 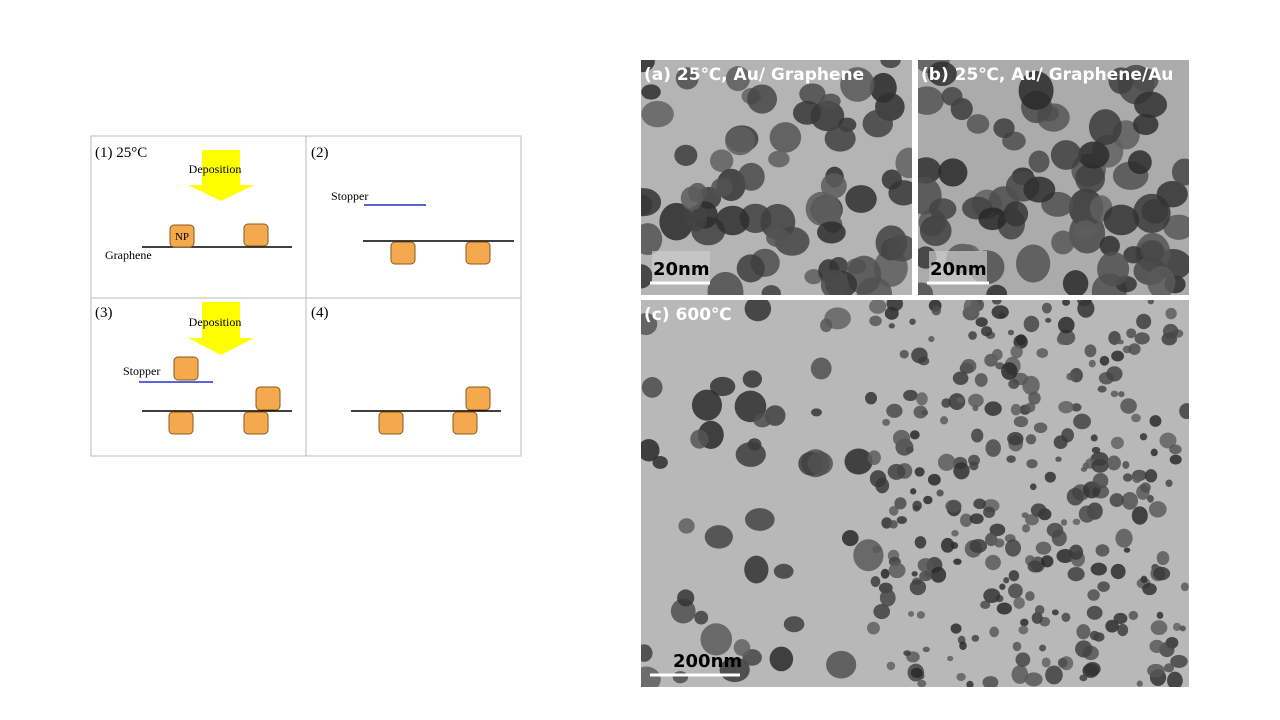 What do you see at coordinates (688, 315) in the screenshot?
I see `image-caption: (c) 600℃` at bounding box center [688, 315].